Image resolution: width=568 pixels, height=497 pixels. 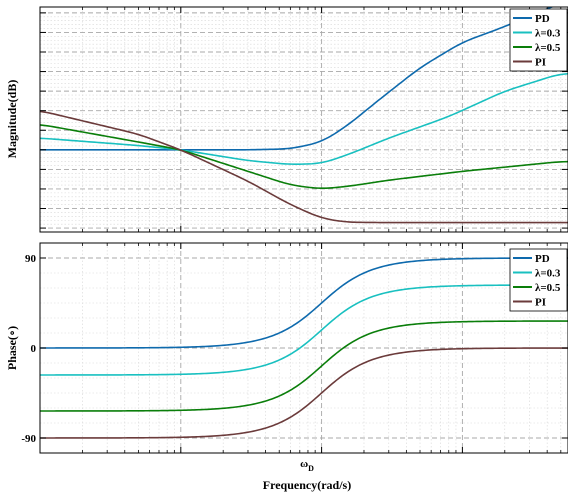 What do you see at coordinates (34, 349) in the screenshot?
I see `phase-y-tick-label: 0` at bounding box center [34, 349].